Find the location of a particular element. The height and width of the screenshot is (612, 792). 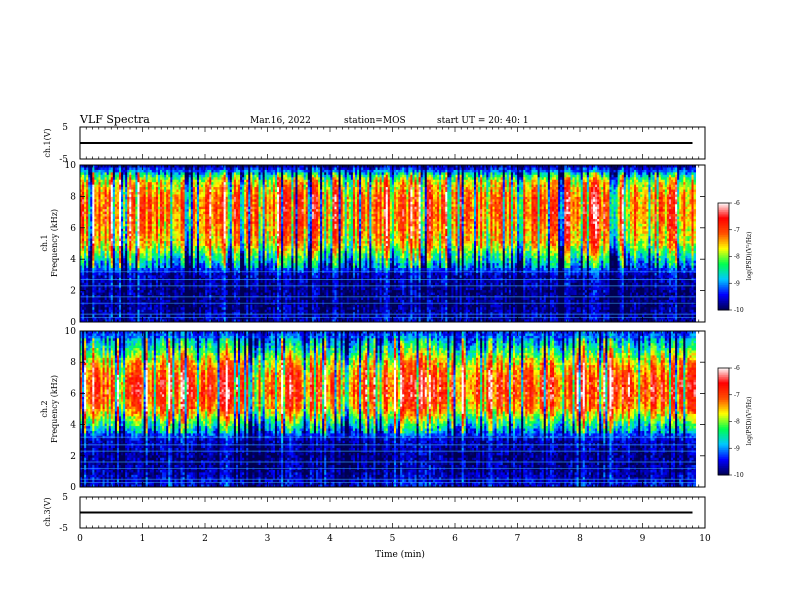

figure-title: VLF Spectra is located at coordinates (114, 119).